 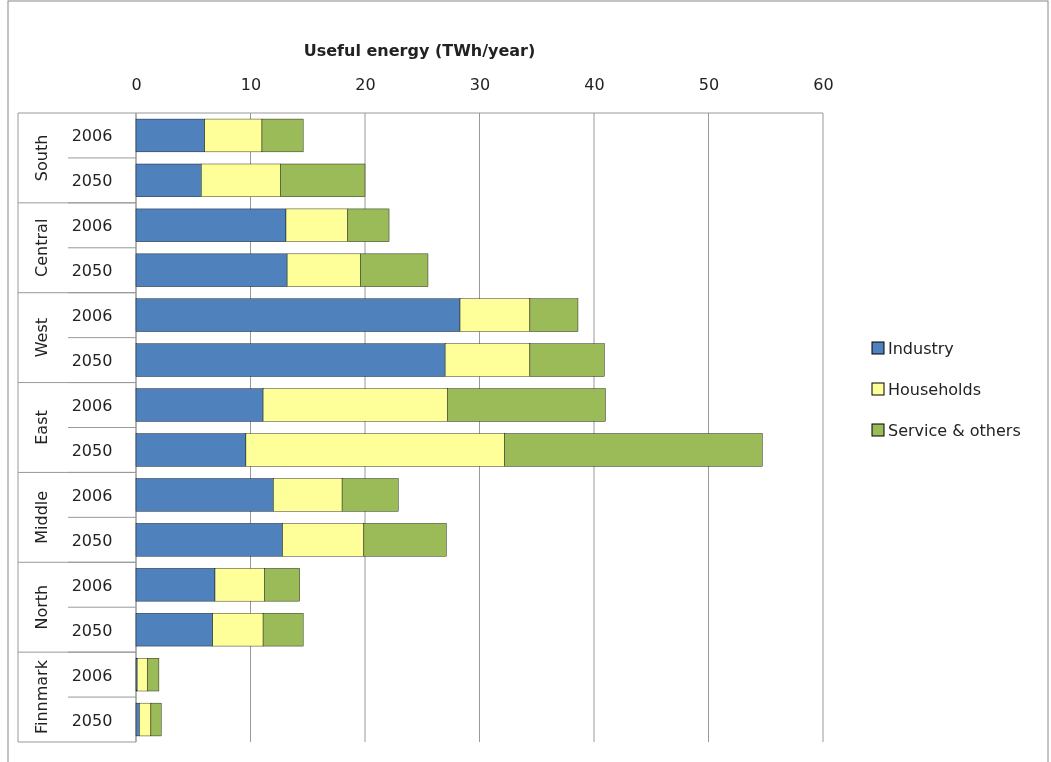 What do you see at coordinates (251, 84) in the screenshot?
I see `x-tick-label: 10` at bounding box center [251, 84].